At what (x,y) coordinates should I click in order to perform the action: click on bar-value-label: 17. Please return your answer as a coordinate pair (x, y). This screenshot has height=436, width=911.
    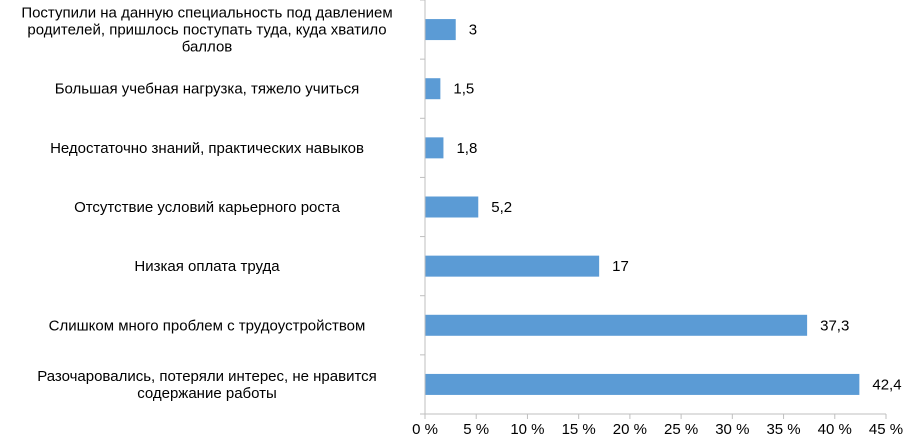
    Looking at the image, I should click on (620, 266).